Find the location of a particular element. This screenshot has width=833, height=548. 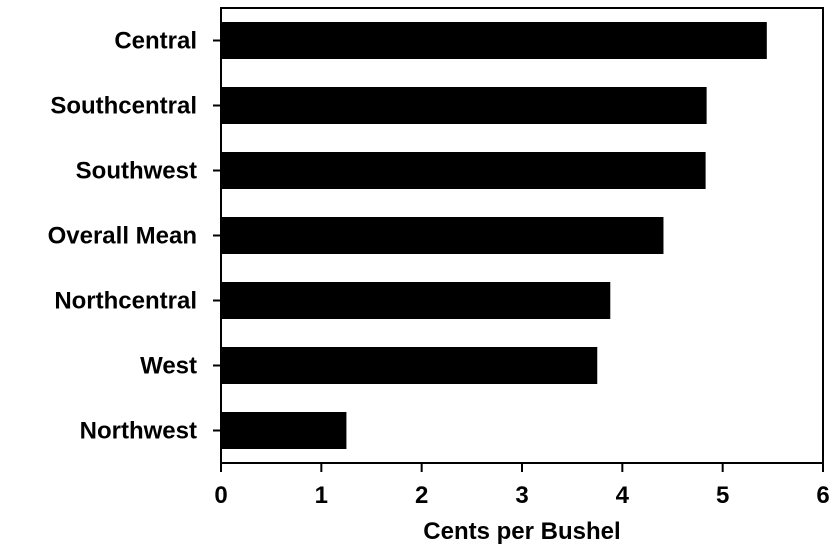

x-tick-label: 6 is located at coordinates (822, 495).